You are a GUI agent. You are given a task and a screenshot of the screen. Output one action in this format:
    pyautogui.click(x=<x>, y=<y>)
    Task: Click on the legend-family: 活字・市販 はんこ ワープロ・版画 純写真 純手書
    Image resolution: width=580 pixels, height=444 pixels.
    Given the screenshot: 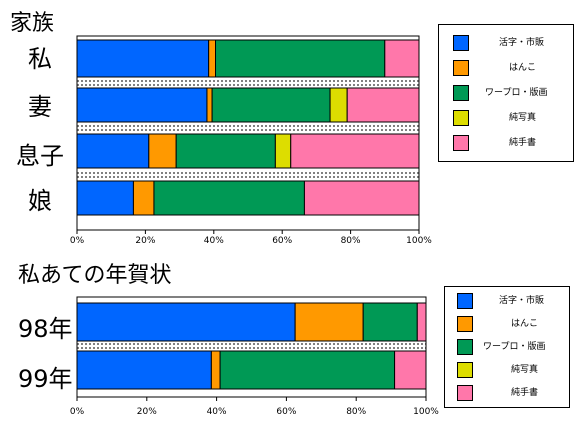 What is the action you would take?
    pyautogui.click(x=506, y=93)
    